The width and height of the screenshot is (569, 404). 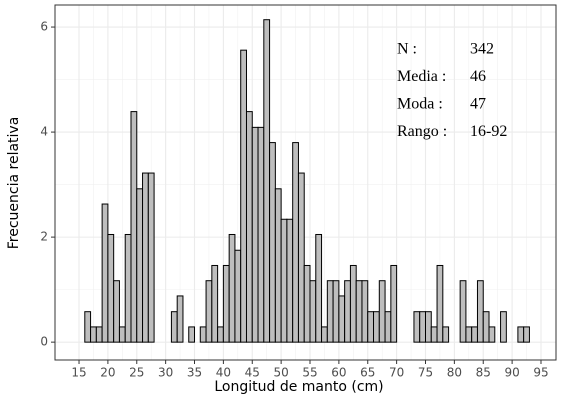 I want to click on x-tick-label: 25, so click(x=136, y=373).